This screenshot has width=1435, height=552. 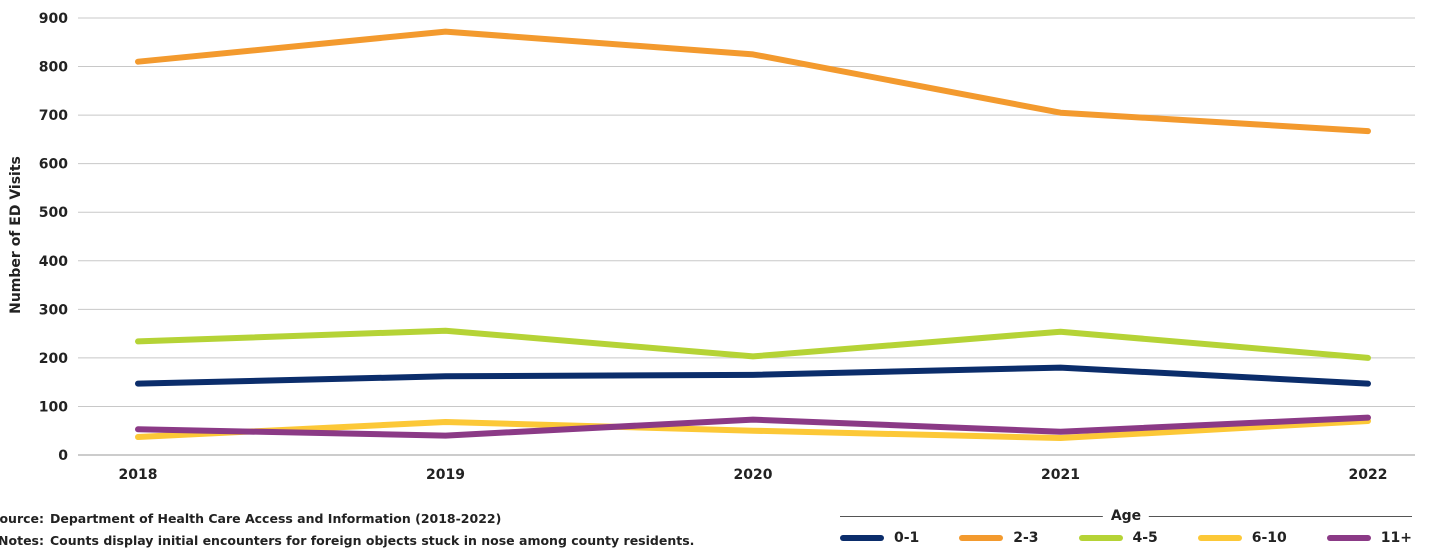 What do you see at coordinates (63, 456) in the screenshot?
I see `y-tick-label: 0` at bounding box center [63, 456].